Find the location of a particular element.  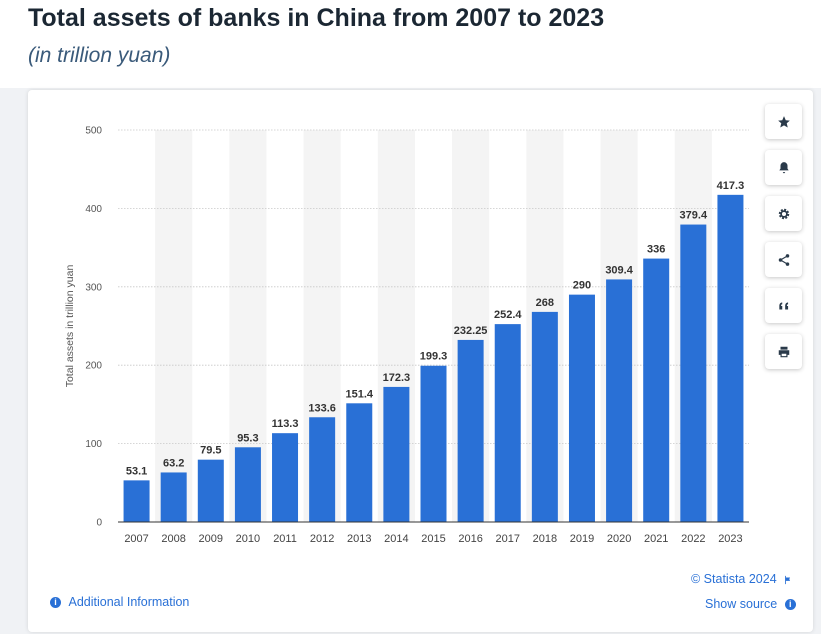

y-axis-label: Total assets in trillion yuan is located at coordinates (70, 326).